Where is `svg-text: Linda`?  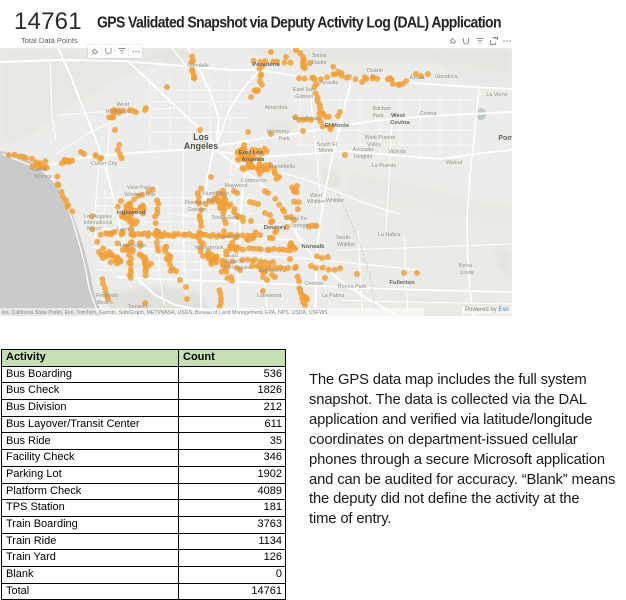 svg-text: Linda is located at coordinates (466, 273).